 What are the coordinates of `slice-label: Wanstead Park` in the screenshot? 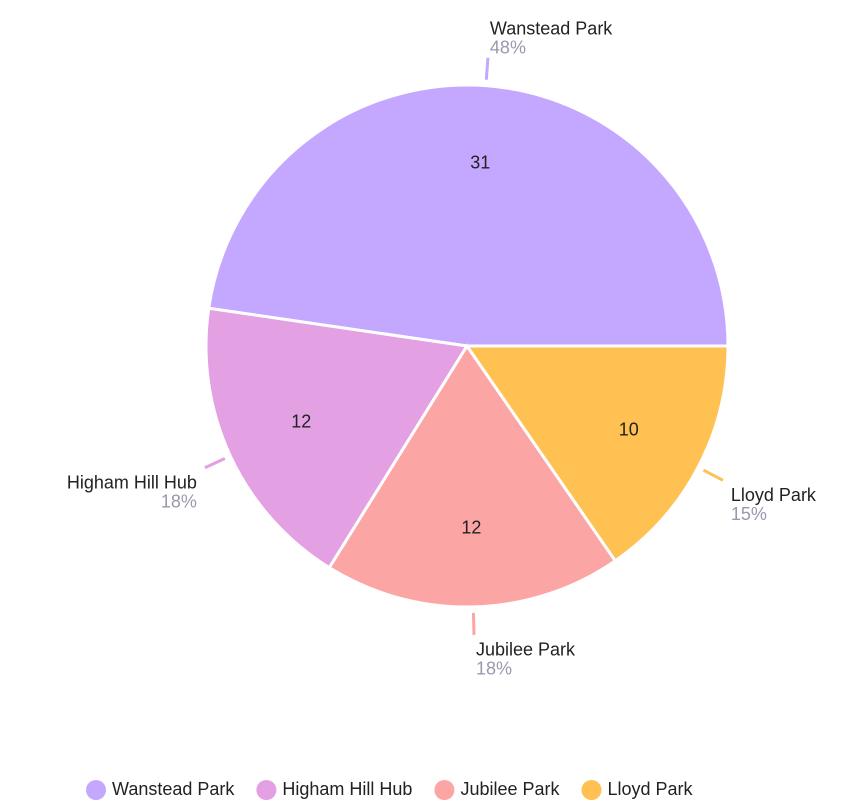 It's located at (551, 29).